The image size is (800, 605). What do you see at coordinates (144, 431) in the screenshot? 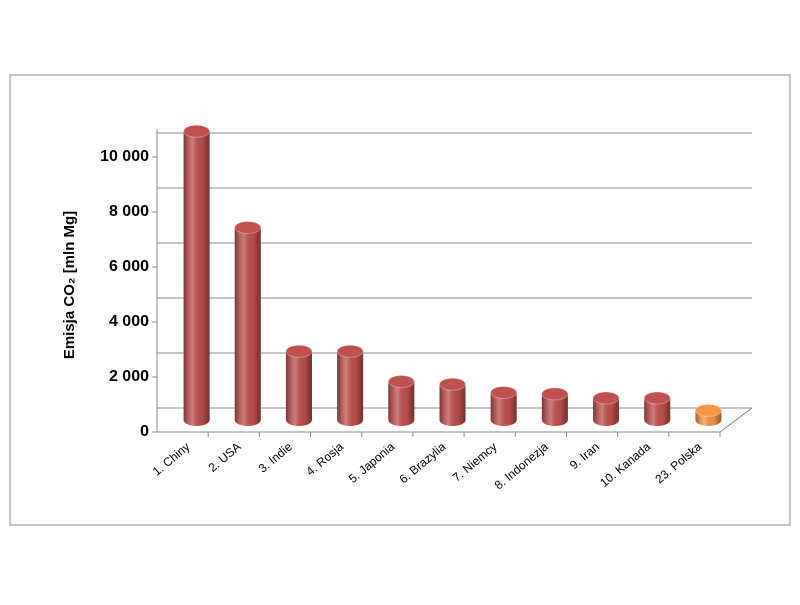
I see `y-tick-label: 0` at bounding box center [144, 431].